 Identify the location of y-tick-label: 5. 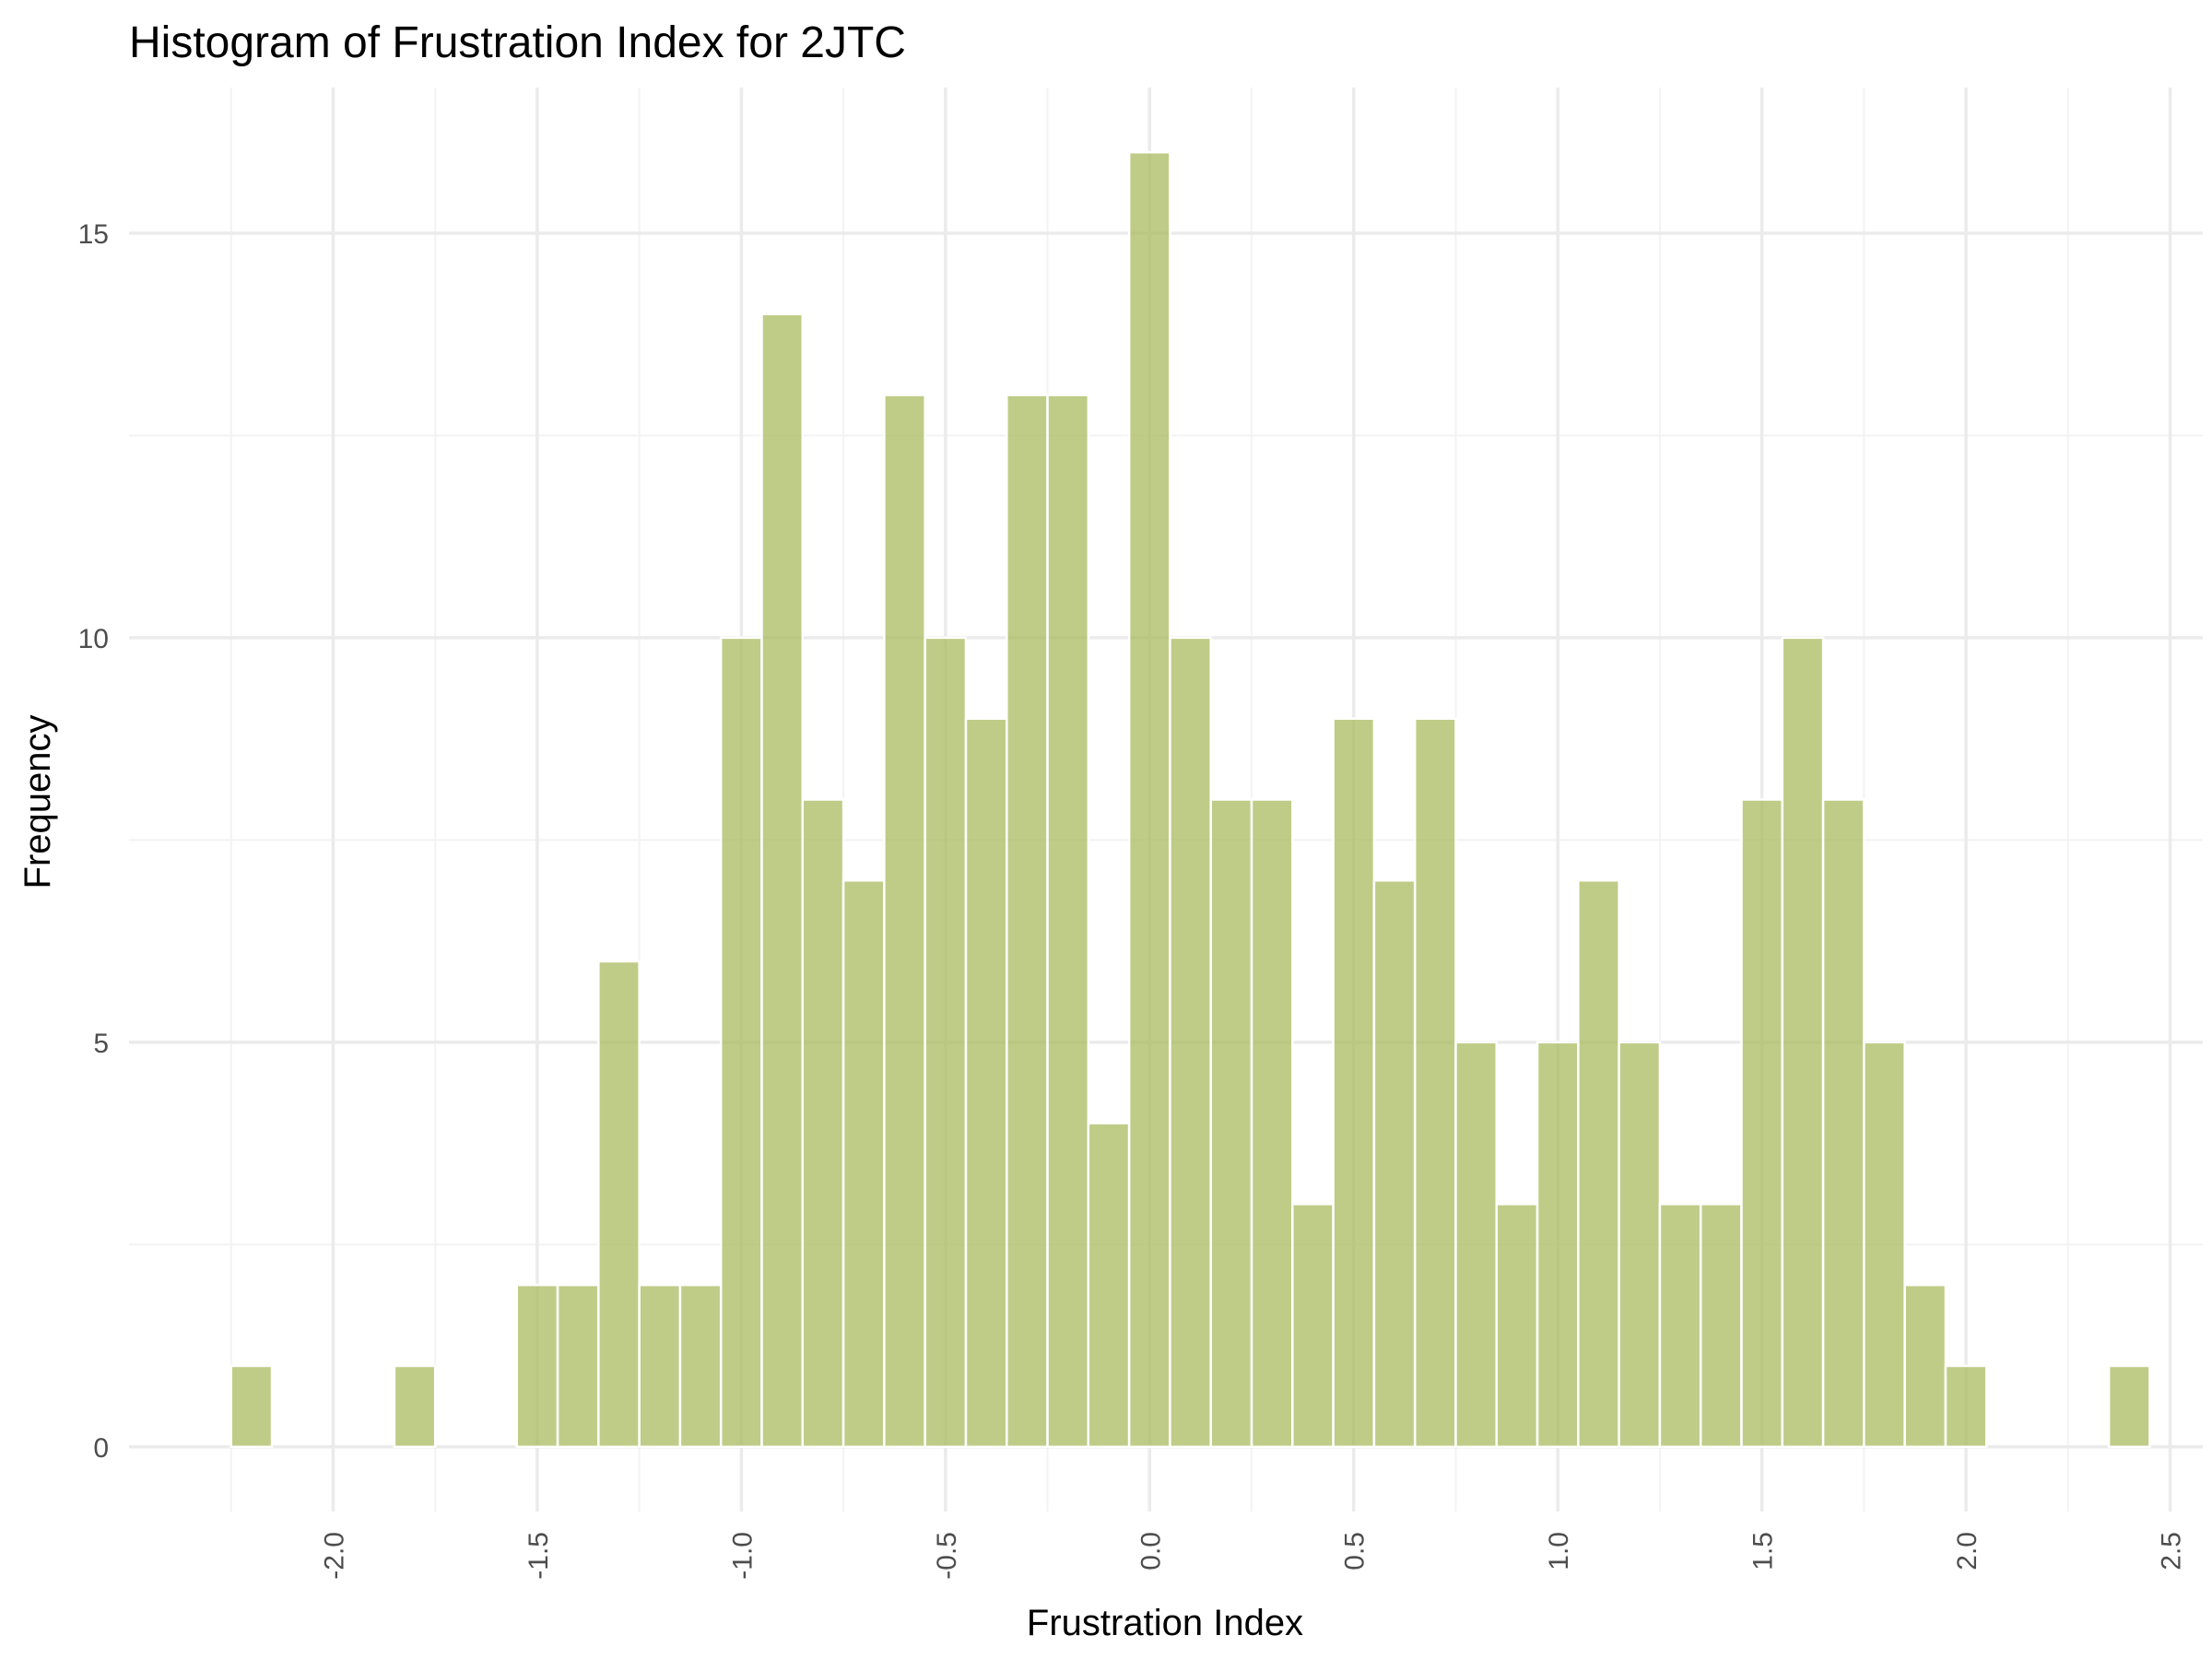
(101, 1044).